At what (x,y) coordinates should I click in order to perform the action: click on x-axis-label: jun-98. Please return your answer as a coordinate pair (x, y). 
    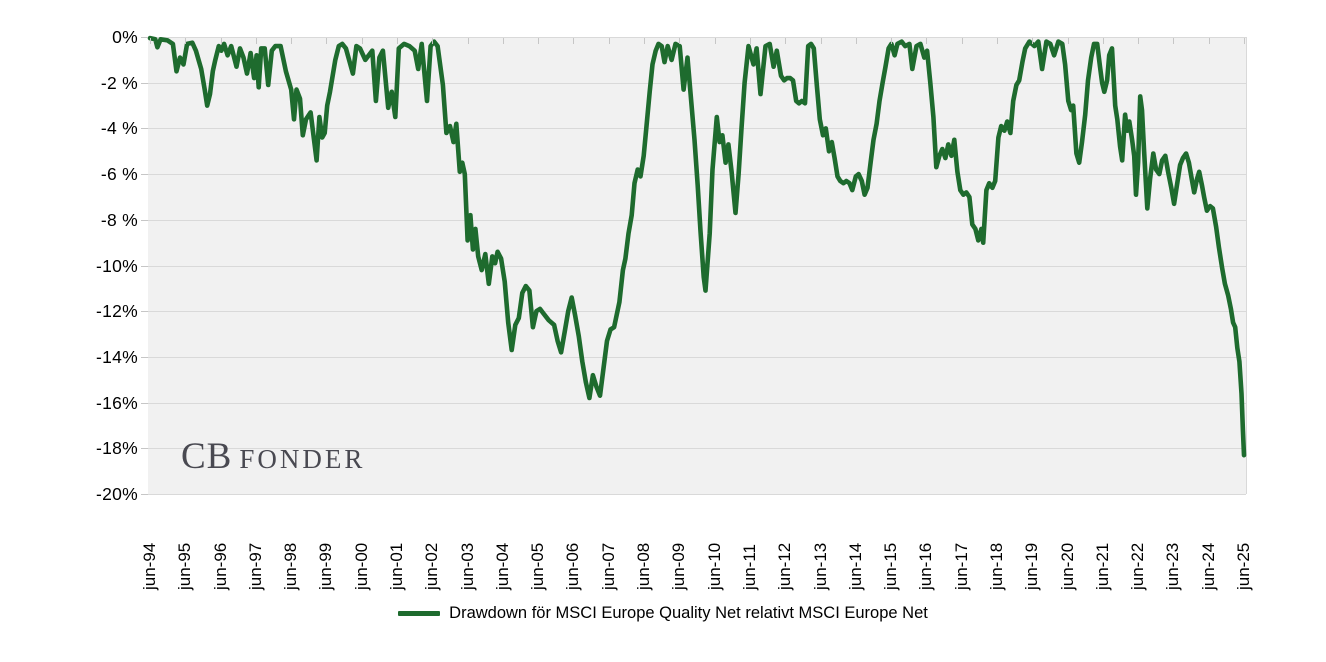
    Looking at the image, I should click on (290, 566).